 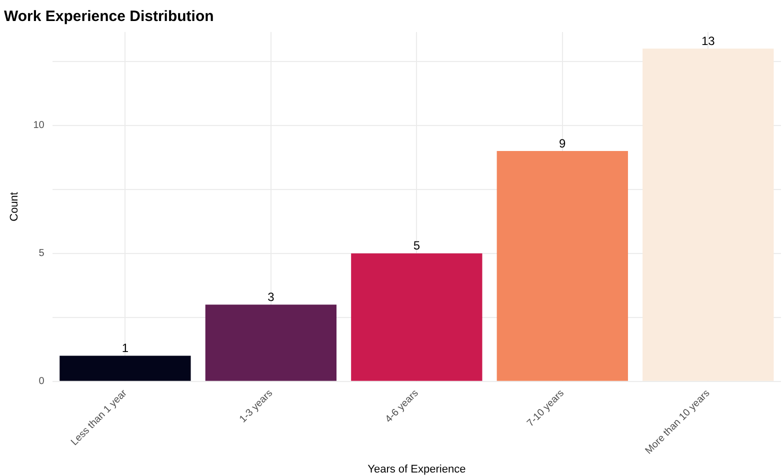 What do you see at coordinates (109, 17) in the screenshot?
I see `chart-title: Work Experience Distribution` at bounding box center [109, 17].